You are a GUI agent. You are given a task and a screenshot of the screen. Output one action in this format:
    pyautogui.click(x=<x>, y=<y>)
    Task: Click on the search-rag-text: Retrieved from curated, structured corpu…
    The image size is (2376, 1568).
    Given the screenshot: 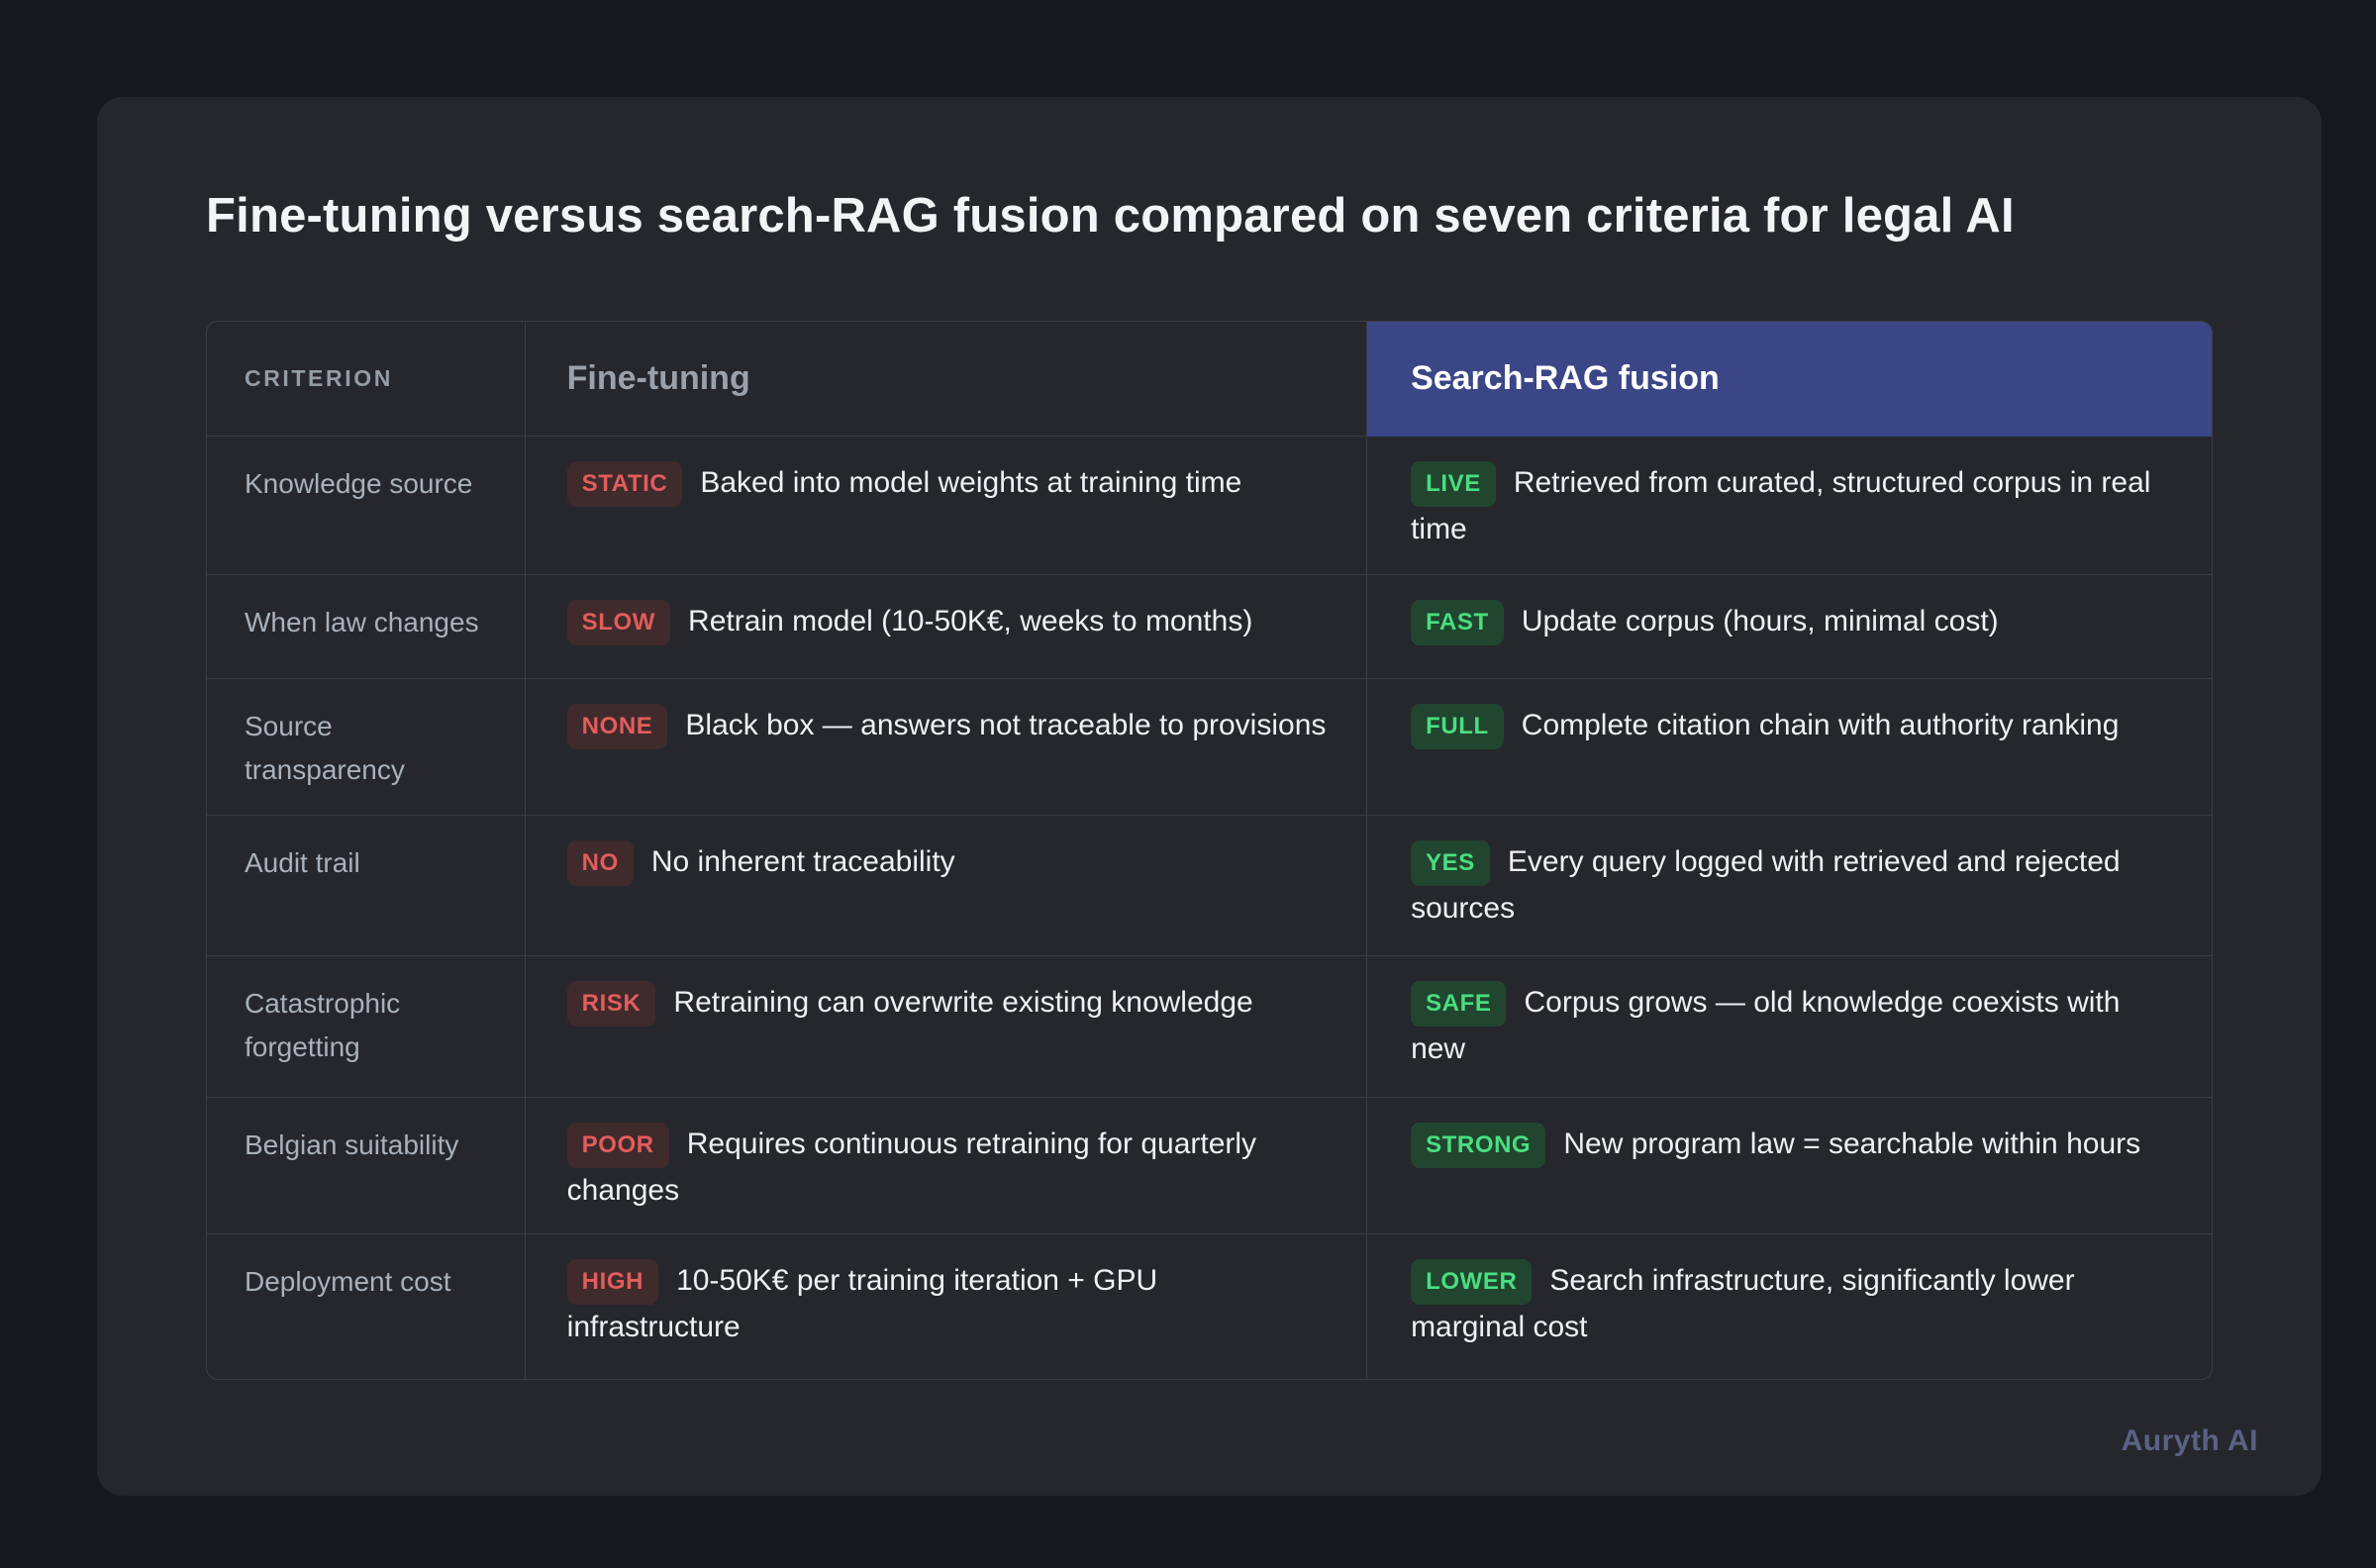 What is the action you would take?
    pyautogui.click(x=1781, y=505)
    